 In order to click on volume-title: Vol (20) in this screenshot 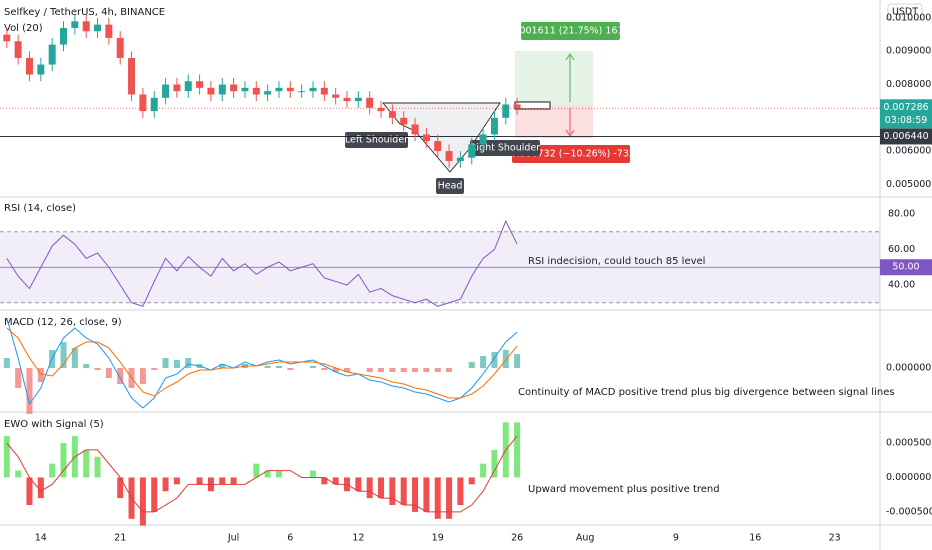, I will do `click(23, 28)`.